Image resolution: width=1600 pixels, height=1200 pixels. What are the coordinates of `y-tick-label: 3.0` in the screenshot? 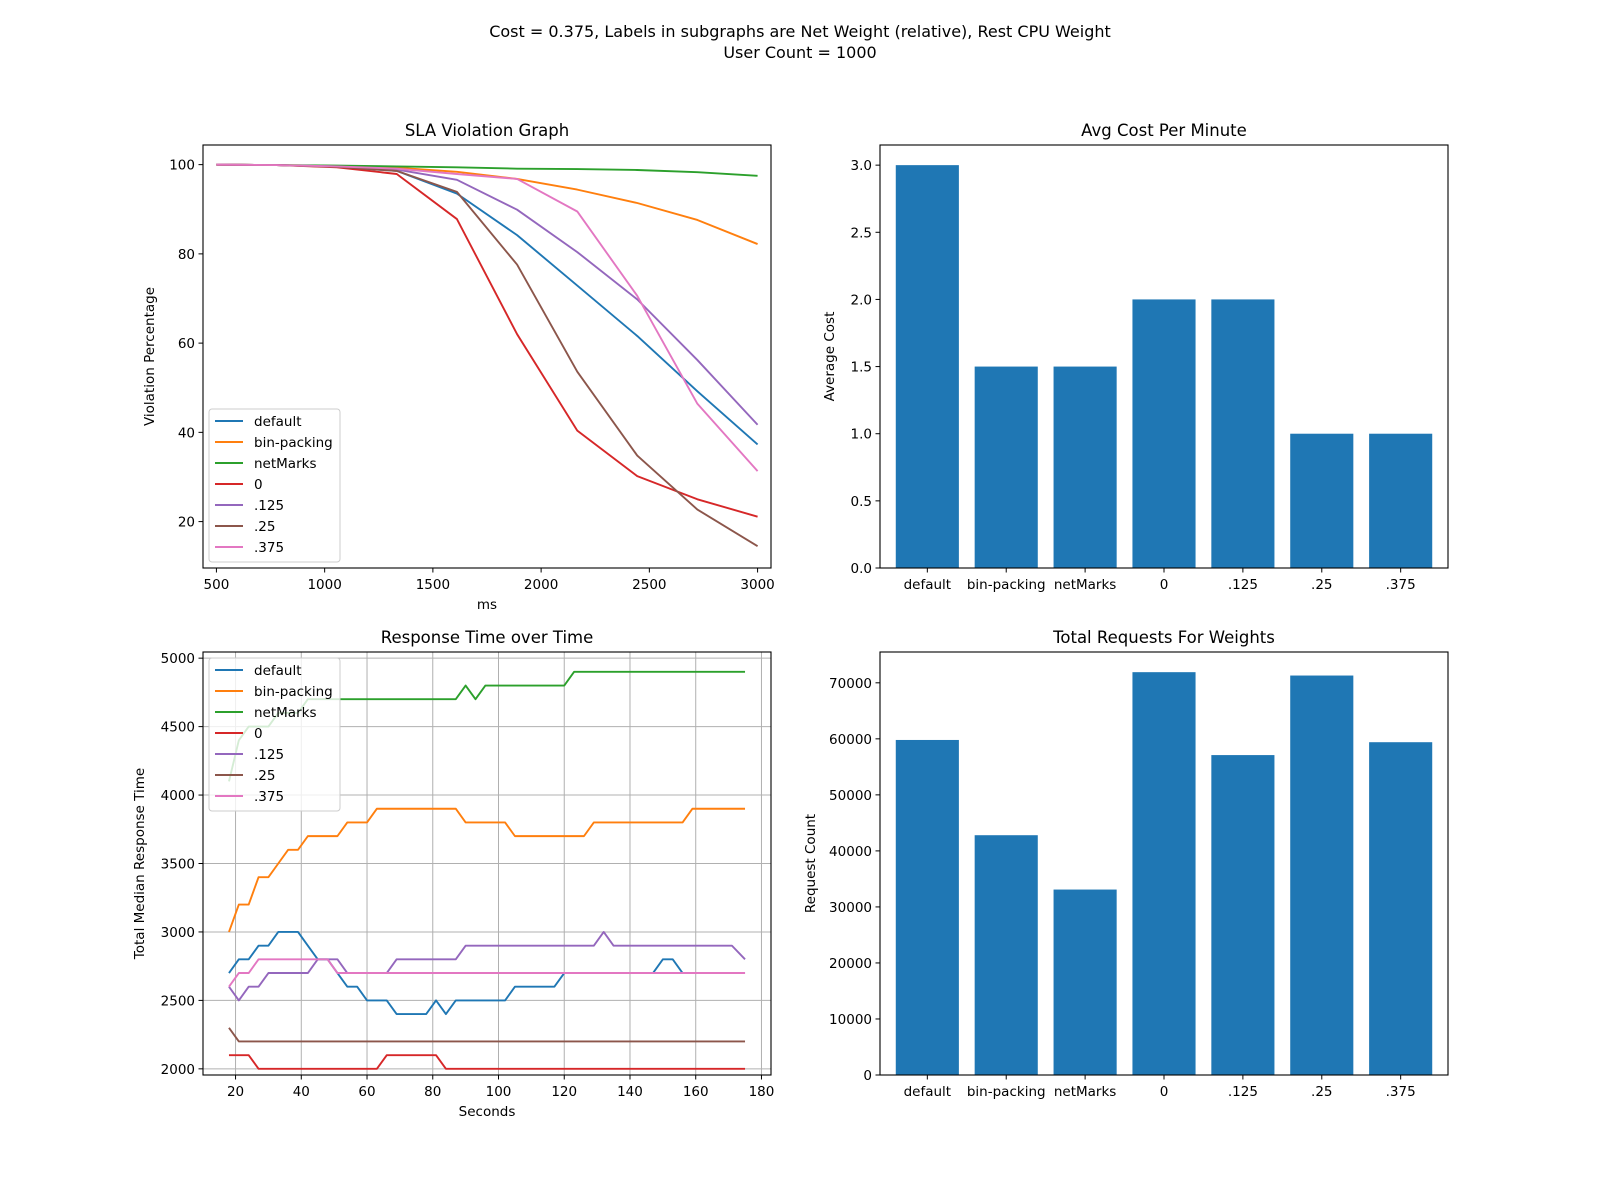 It's located at (861, 166).